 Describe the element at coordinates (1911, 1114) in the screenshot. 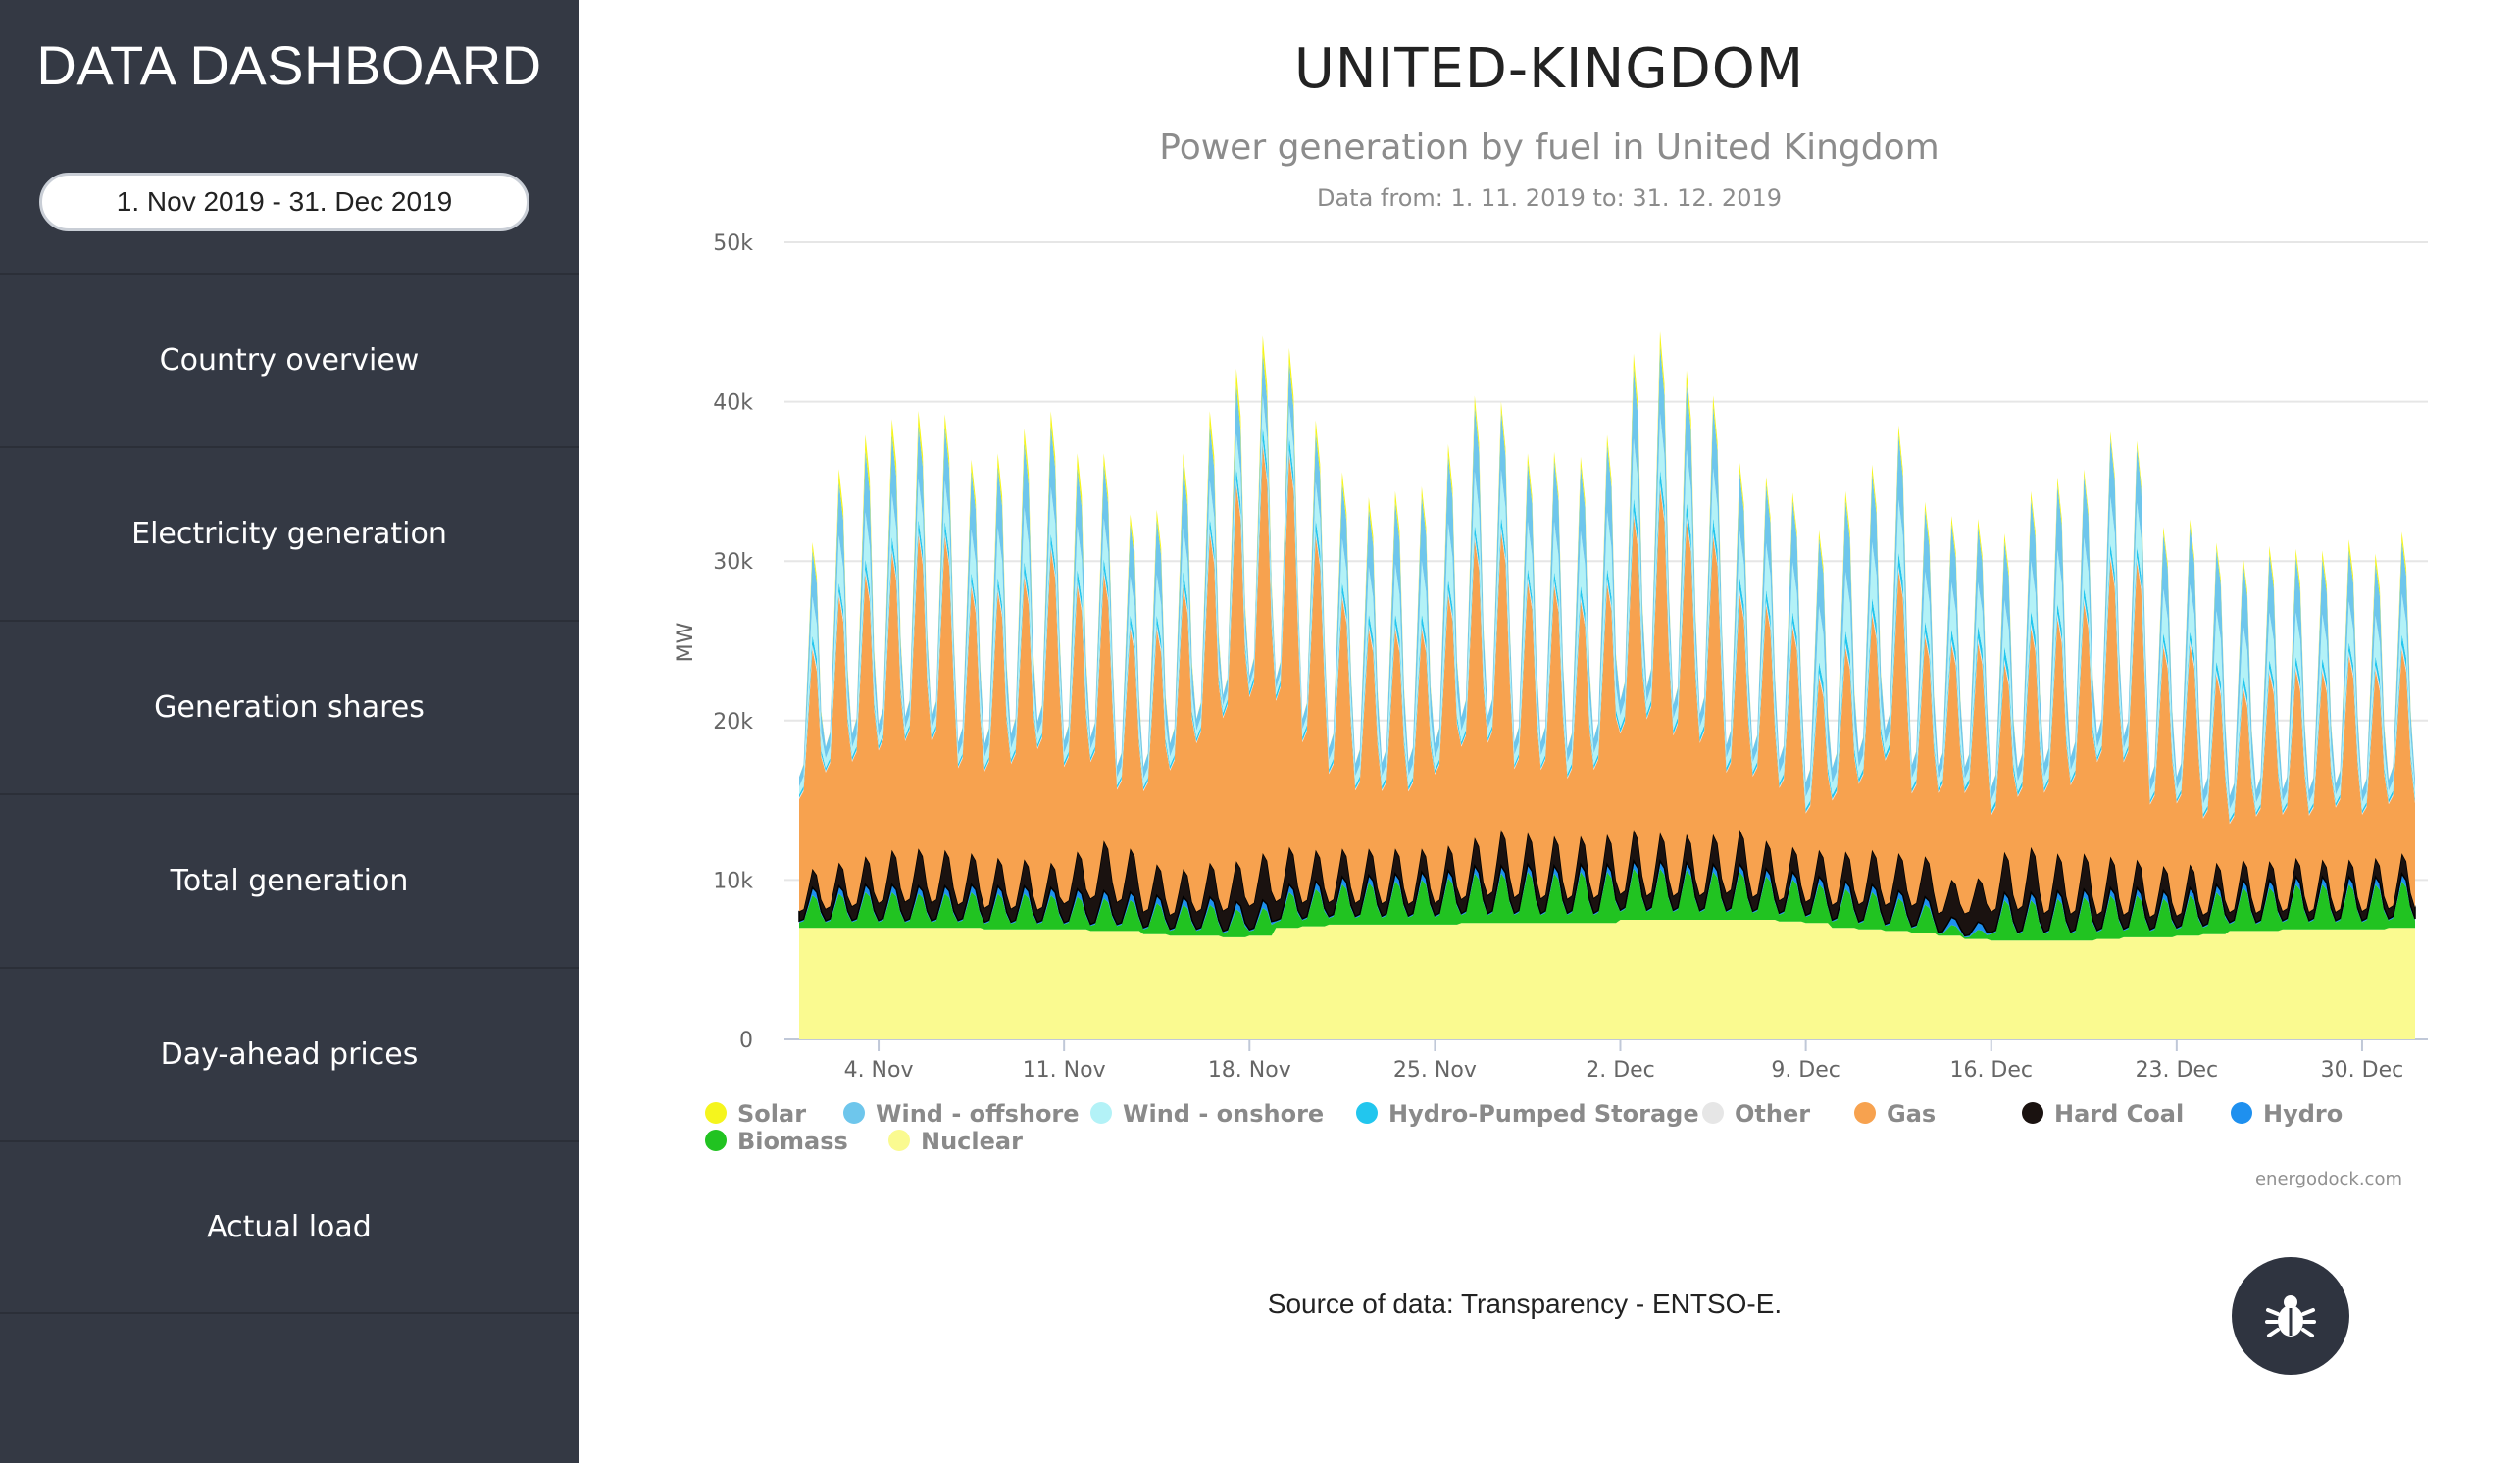

I see `legend-label: Gas` at that location.